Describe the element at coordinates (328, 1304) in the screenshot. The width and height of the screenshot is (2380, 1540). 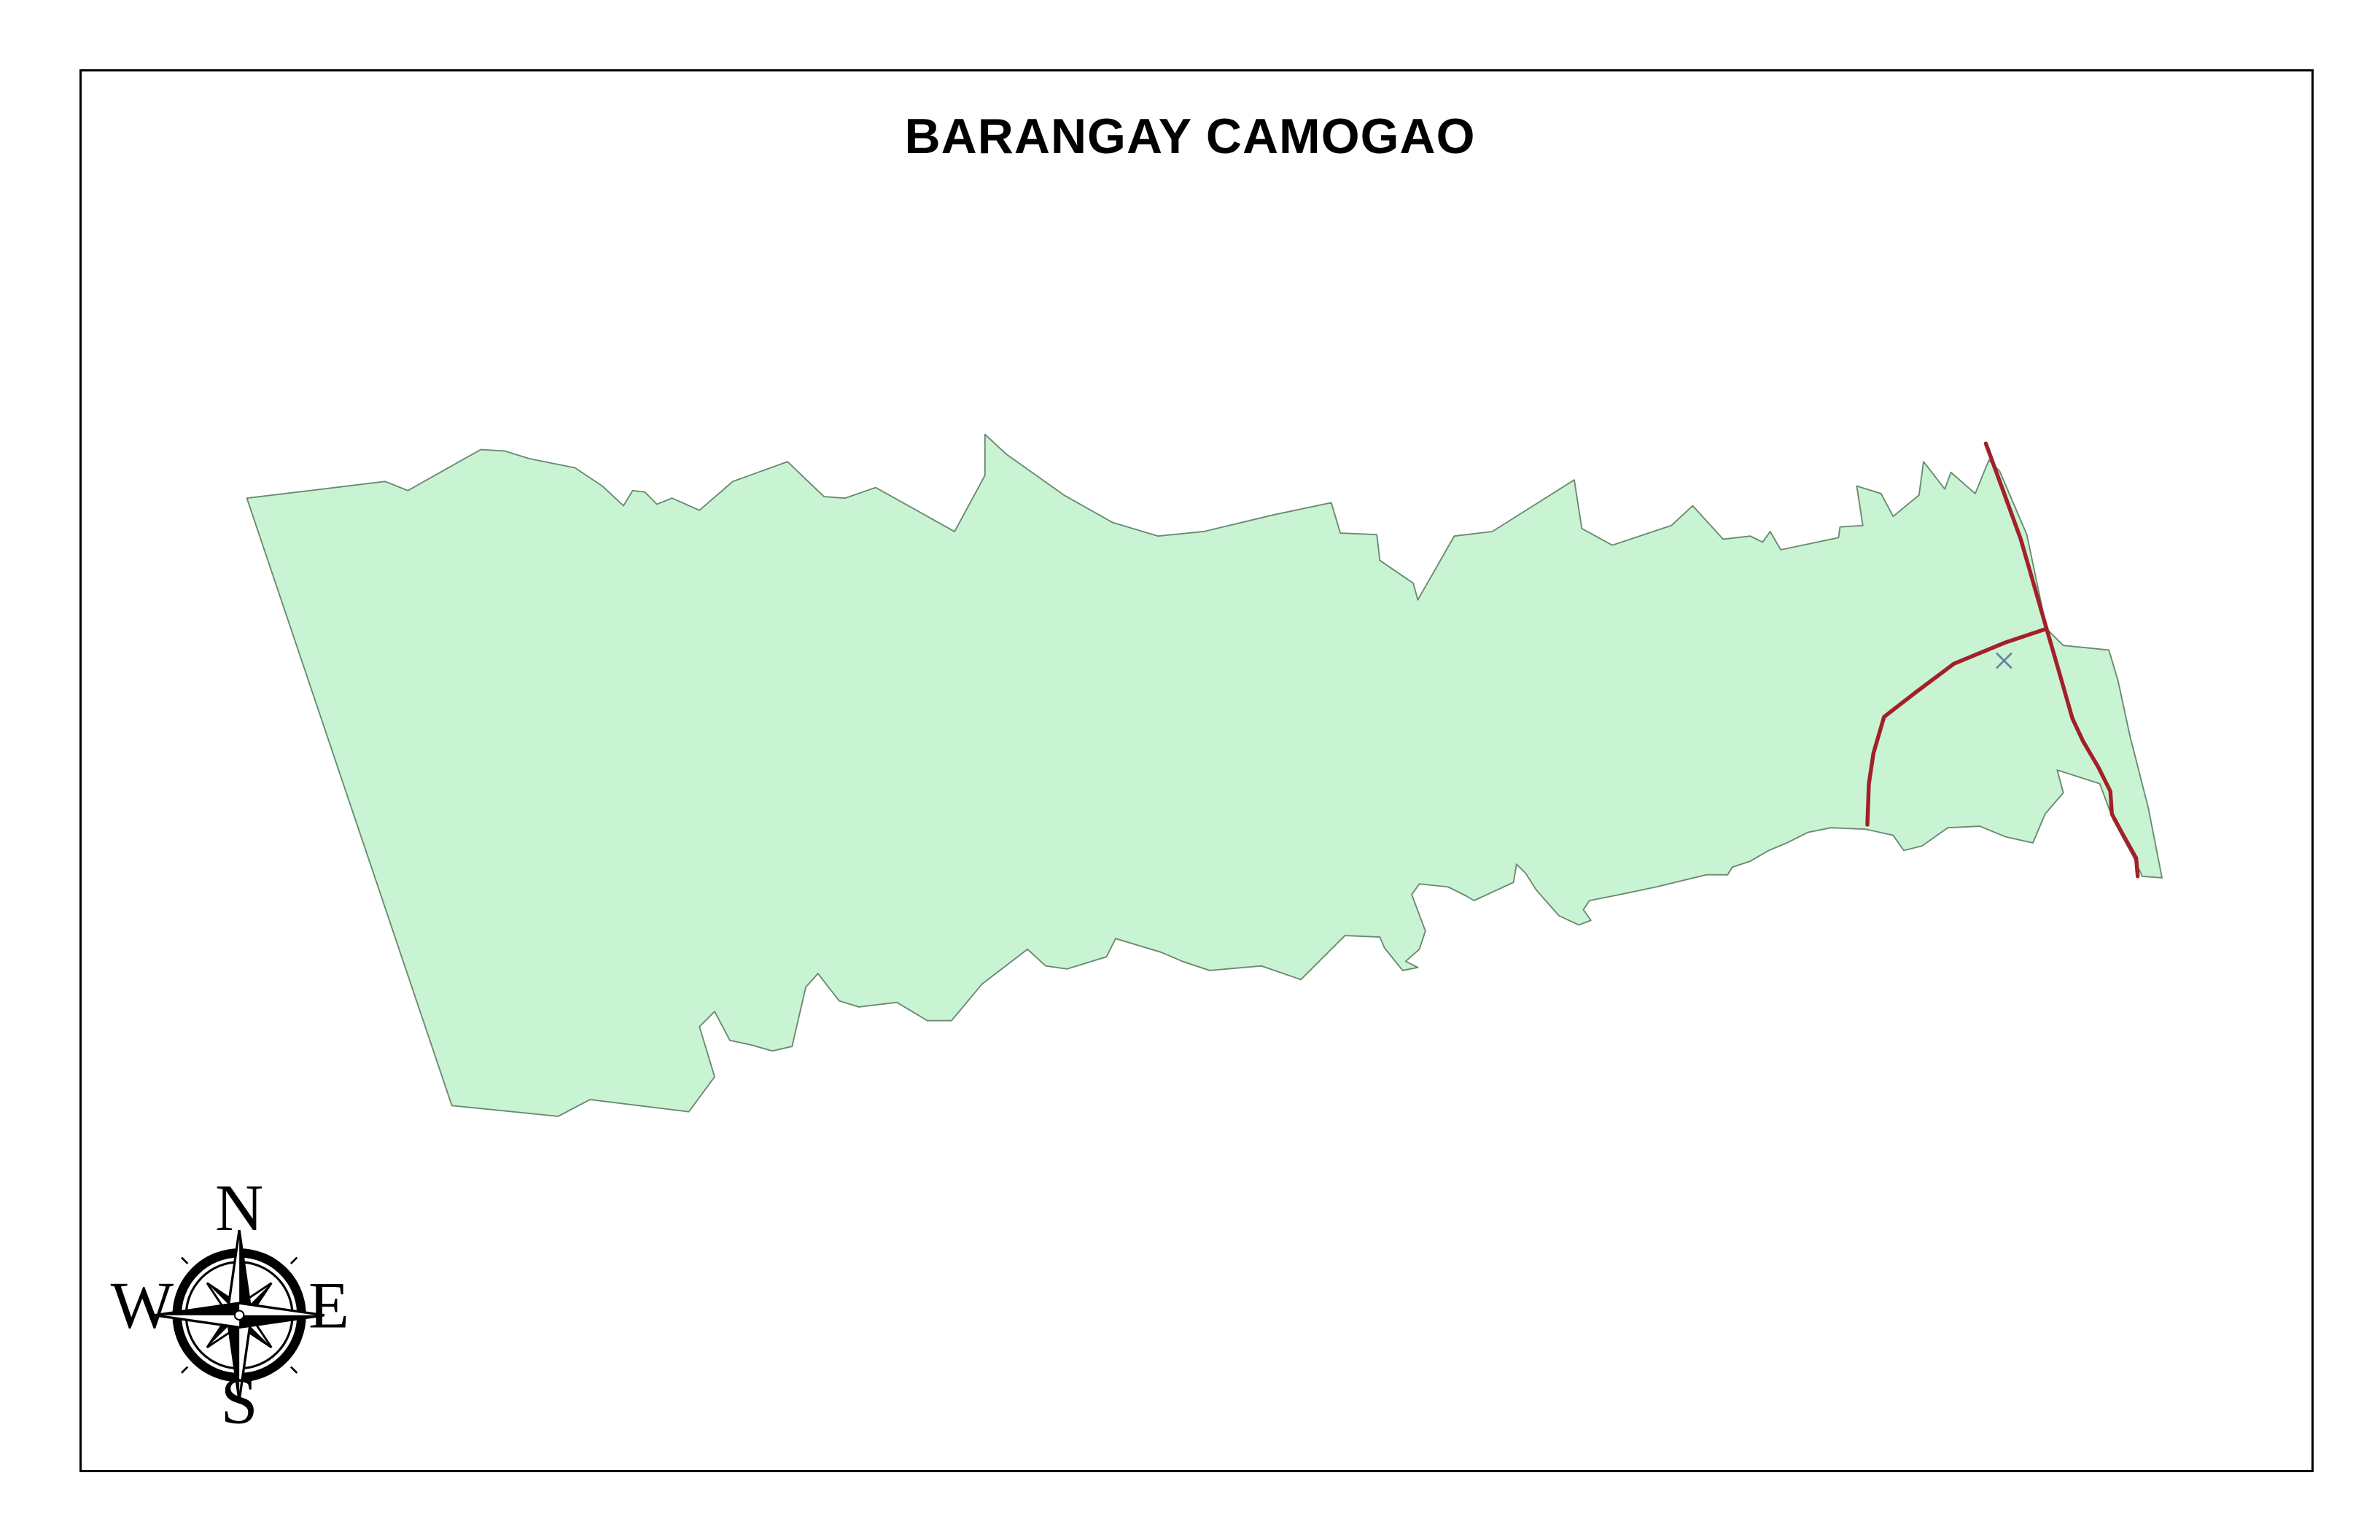
I see `compass-east-label: E` at that location.